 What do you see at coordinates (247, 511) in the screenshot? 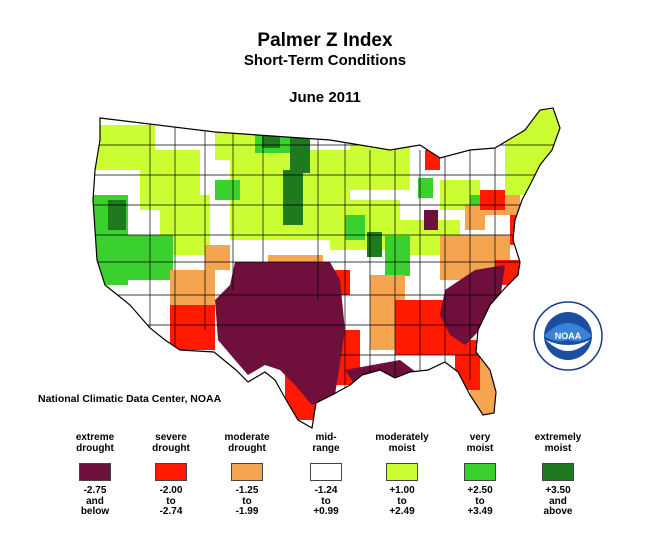
I see `legend-range-line3: -1.99` at bounding box center [247, 511].